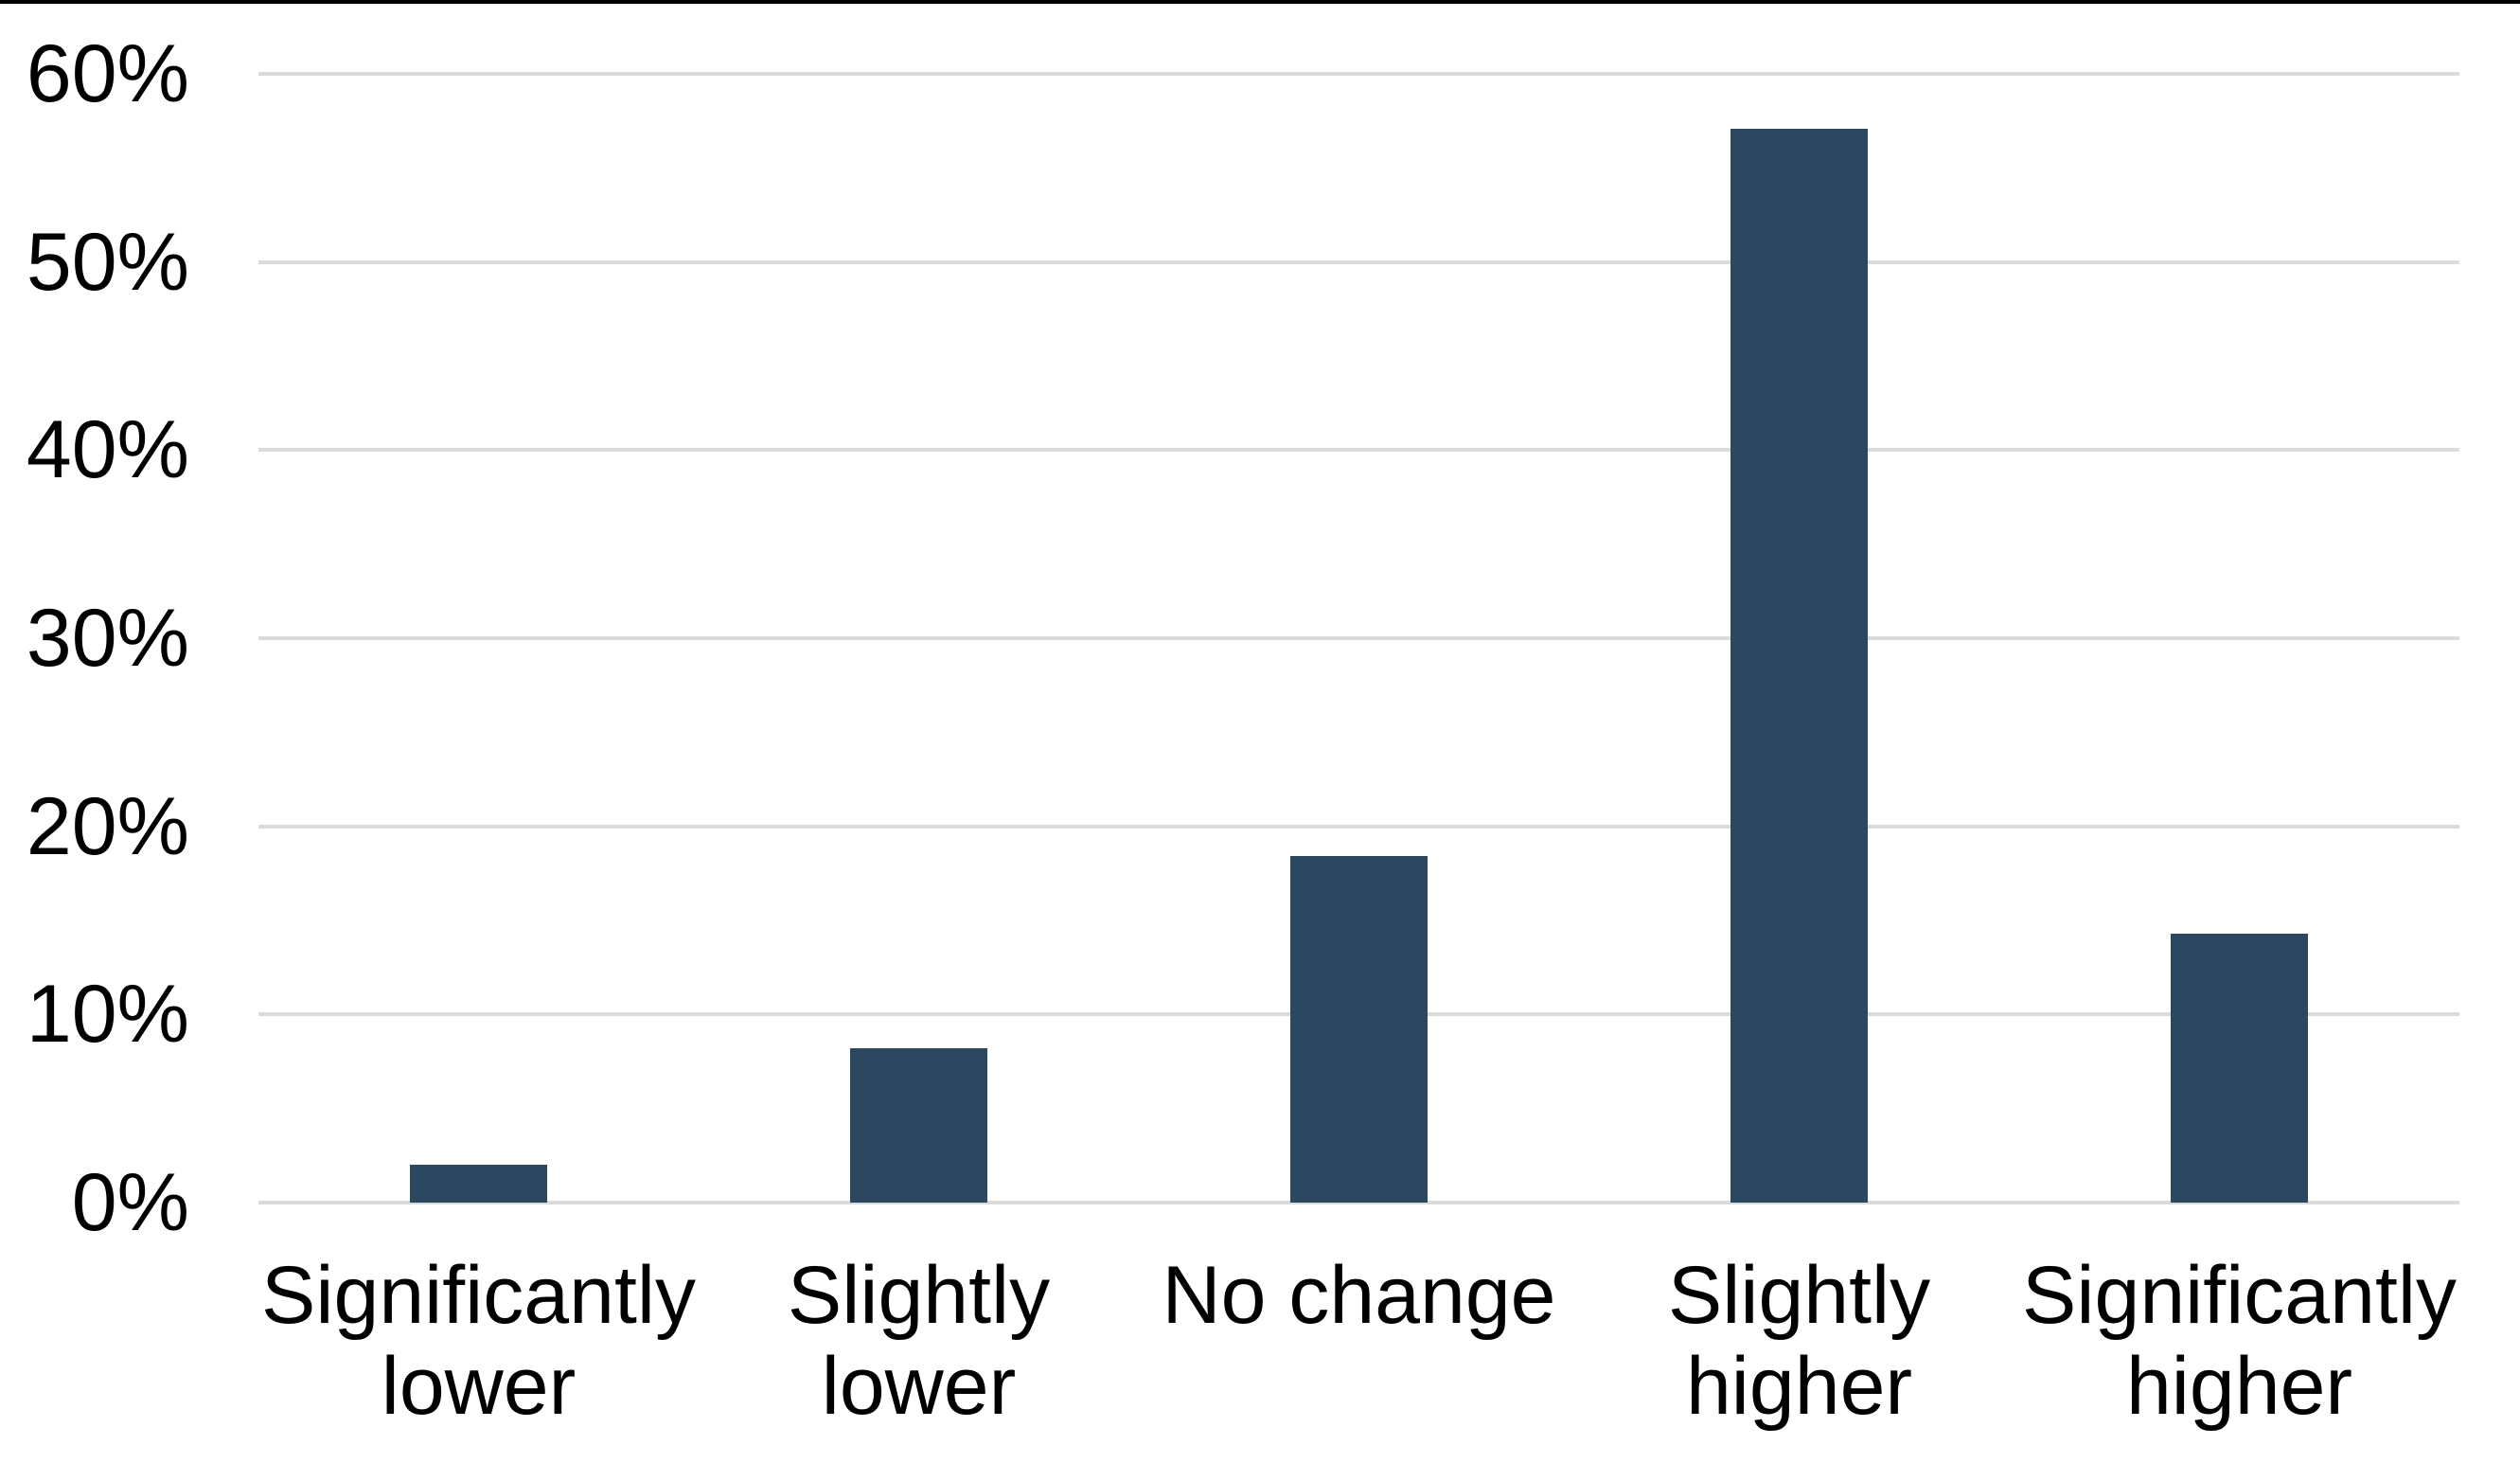  What do you see at coordinates (1358, 74) in the screenshot?
I see `gridline-60pct` at bounding box center [1358, 74].